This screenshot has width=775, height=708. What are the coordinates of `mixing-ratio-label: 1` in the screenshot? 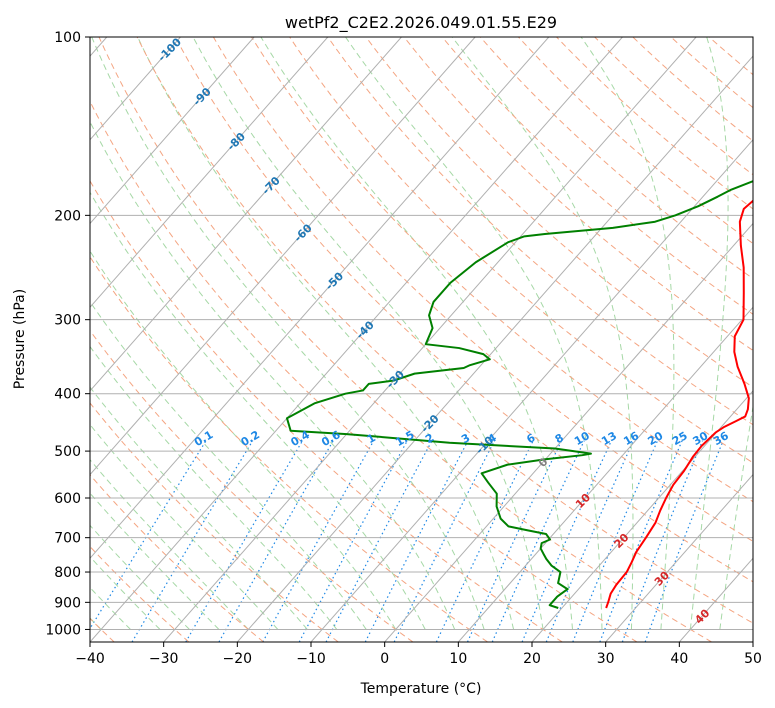 It's located at (371, 438).